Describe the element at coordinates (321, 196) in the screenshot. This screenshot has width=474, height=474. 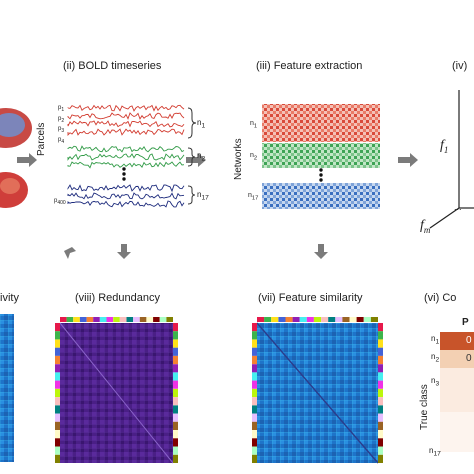
I see `heatmap-blue` at that location.